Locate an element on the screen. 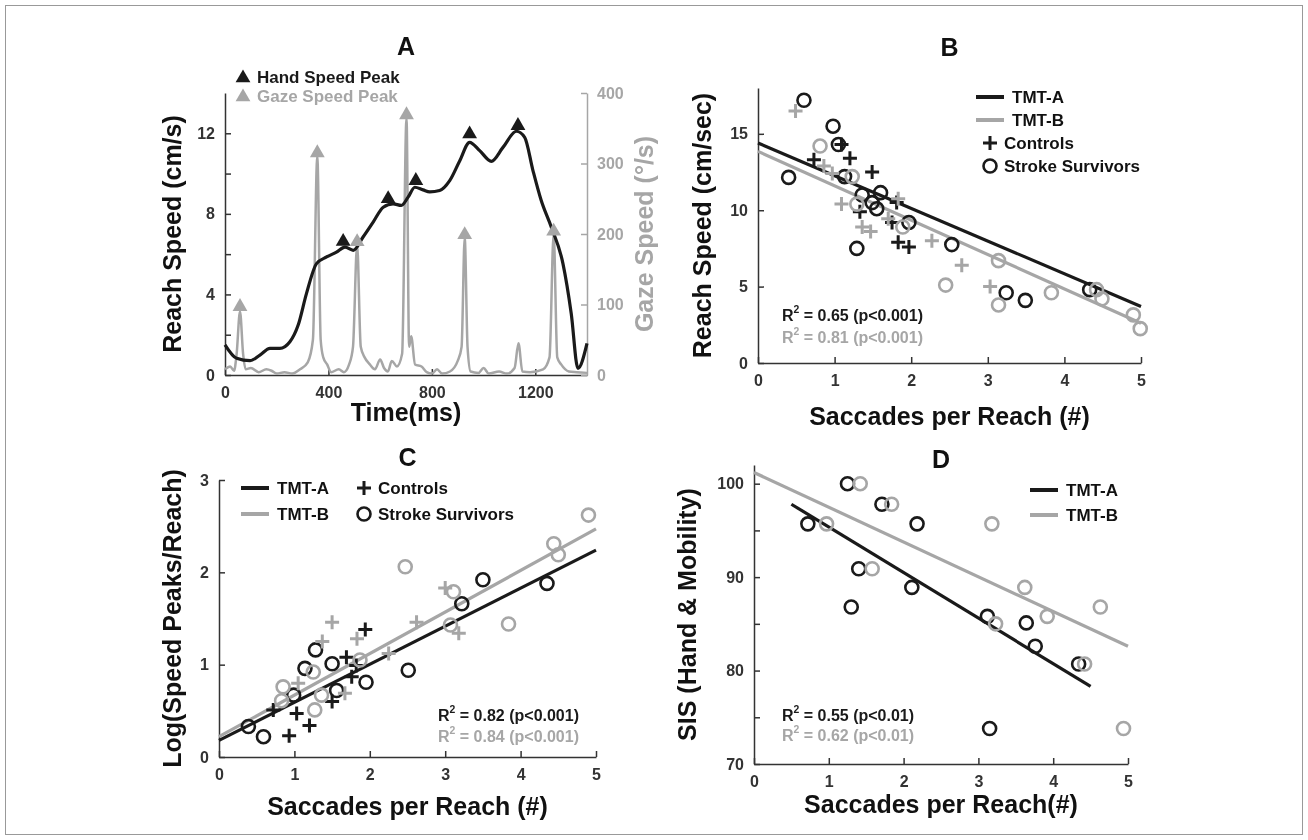 The image size is (1308, 840). y-tick-label: 2 is located at coordinates (205, 572).